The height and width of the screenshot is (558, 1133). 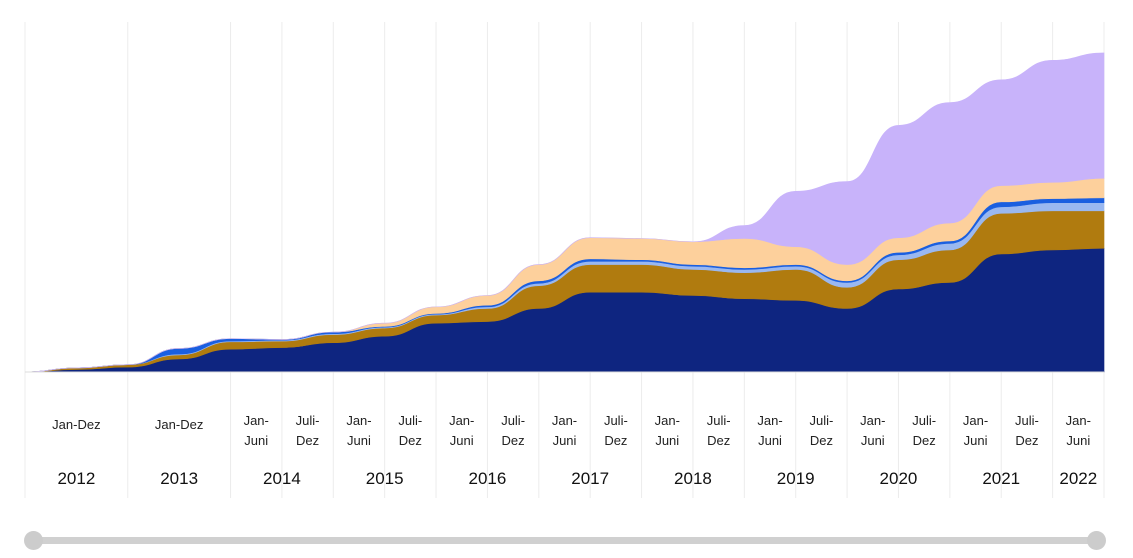 I want to click on year-label: 2012, so click(x=76, y=478).